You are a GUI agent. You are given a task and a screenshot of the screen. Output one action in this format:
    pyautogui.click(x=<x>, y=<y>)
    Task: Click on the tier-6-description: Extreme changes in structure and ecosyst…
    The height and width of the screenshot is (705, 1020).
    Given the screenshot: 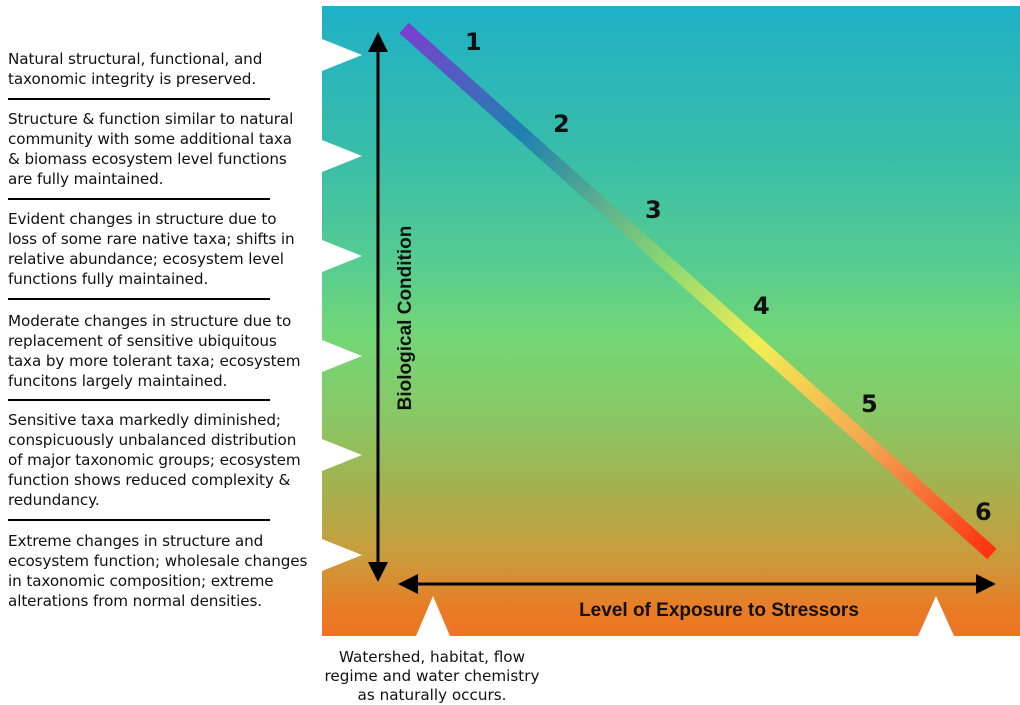 What is the action you would take?
    pyautogui.click(x=158, y=571)
    